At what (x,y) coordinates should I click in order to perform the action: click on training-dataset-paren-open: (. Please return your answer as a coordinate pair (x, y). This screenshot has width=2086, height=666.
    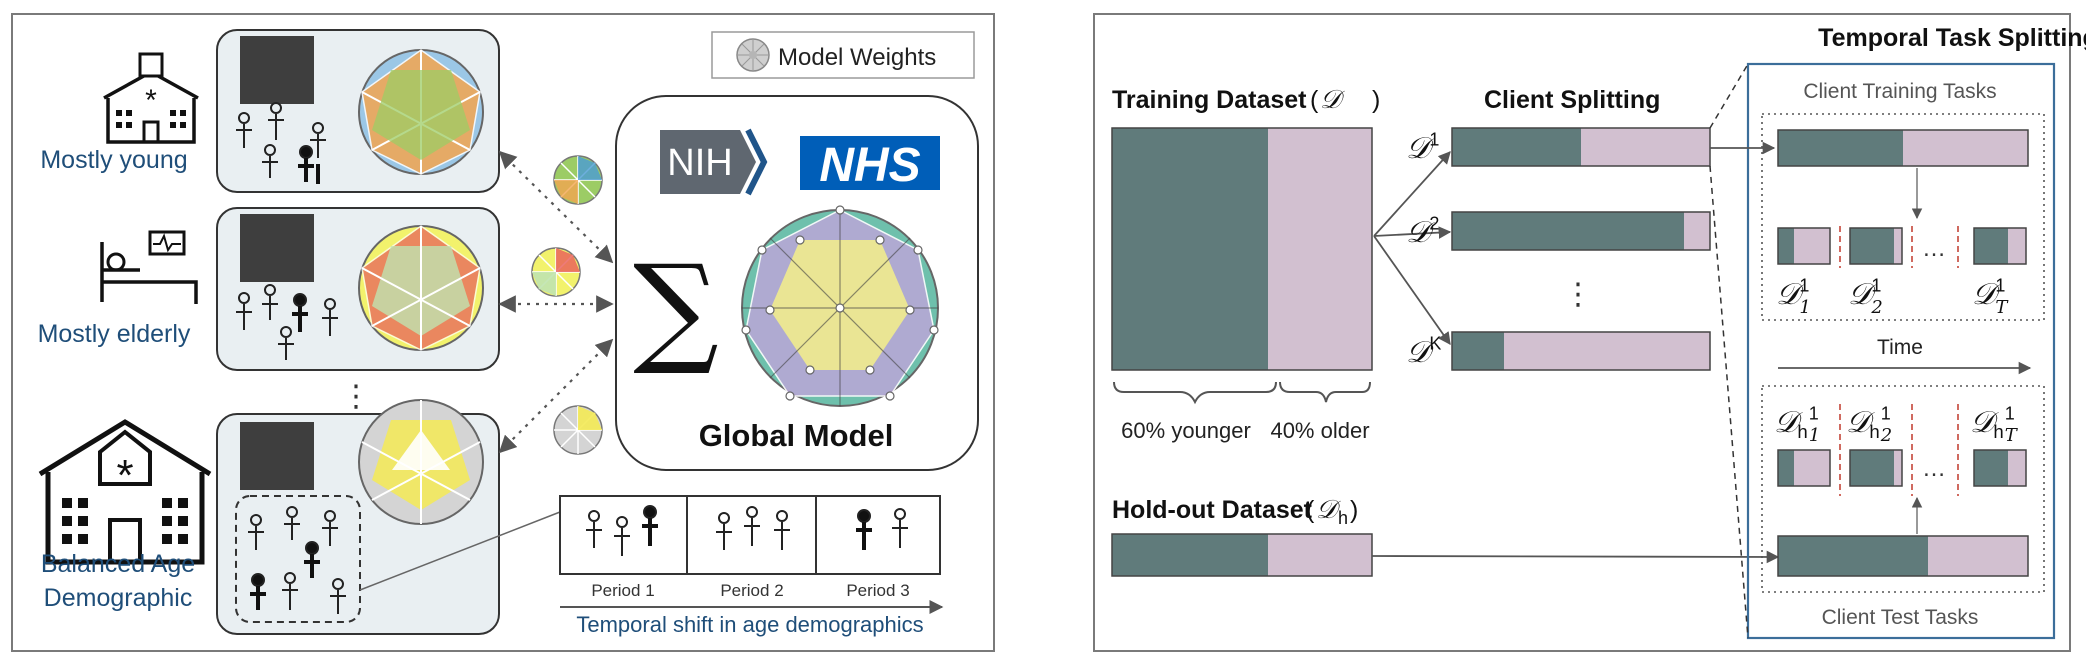
    Looking at the image, I should click on (1314, 100).